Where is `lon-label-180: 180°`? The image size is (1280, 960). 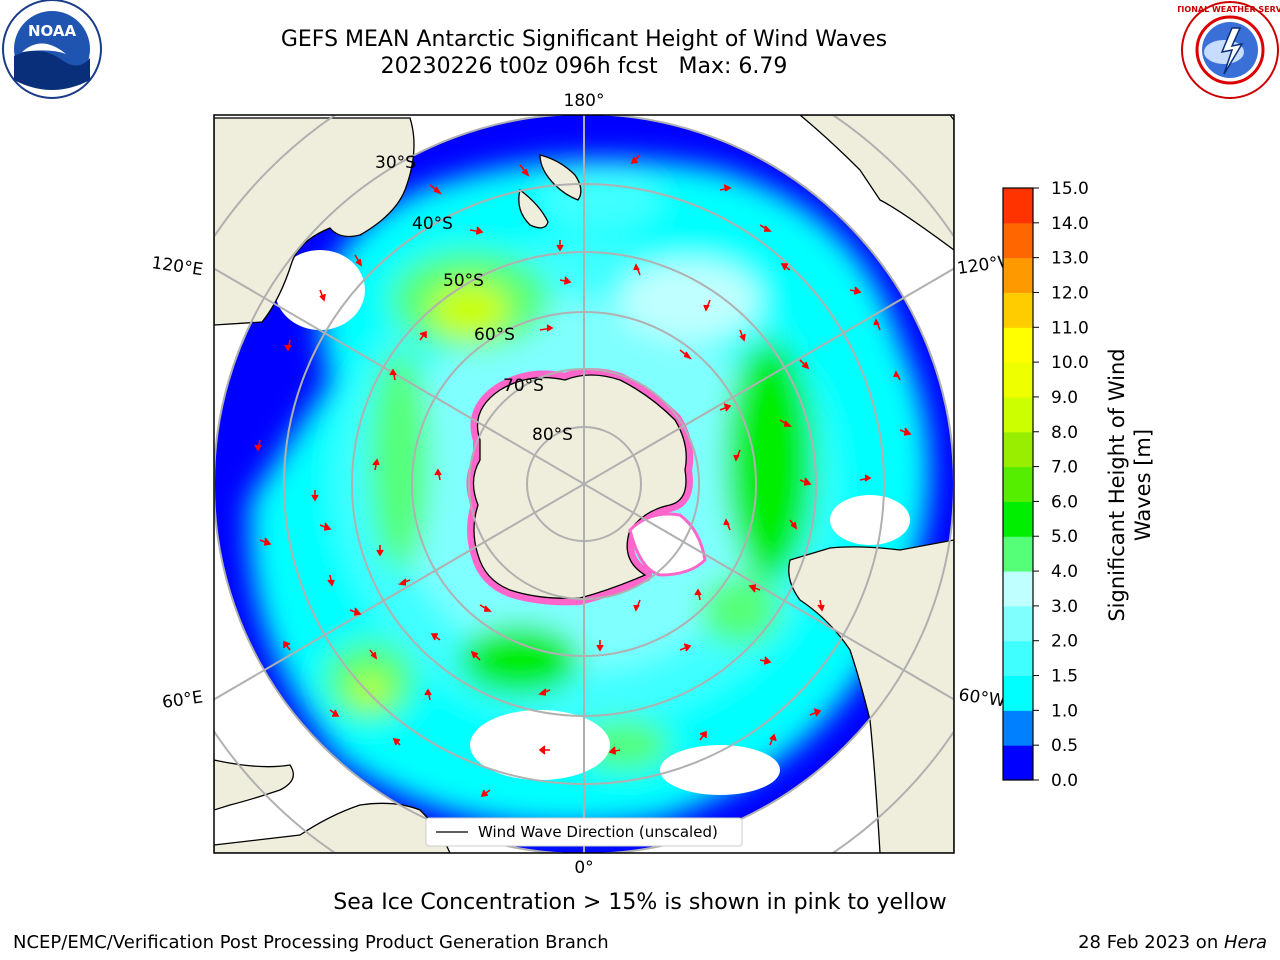
lon-label-180: 180° is located at coordinates (584, 101).